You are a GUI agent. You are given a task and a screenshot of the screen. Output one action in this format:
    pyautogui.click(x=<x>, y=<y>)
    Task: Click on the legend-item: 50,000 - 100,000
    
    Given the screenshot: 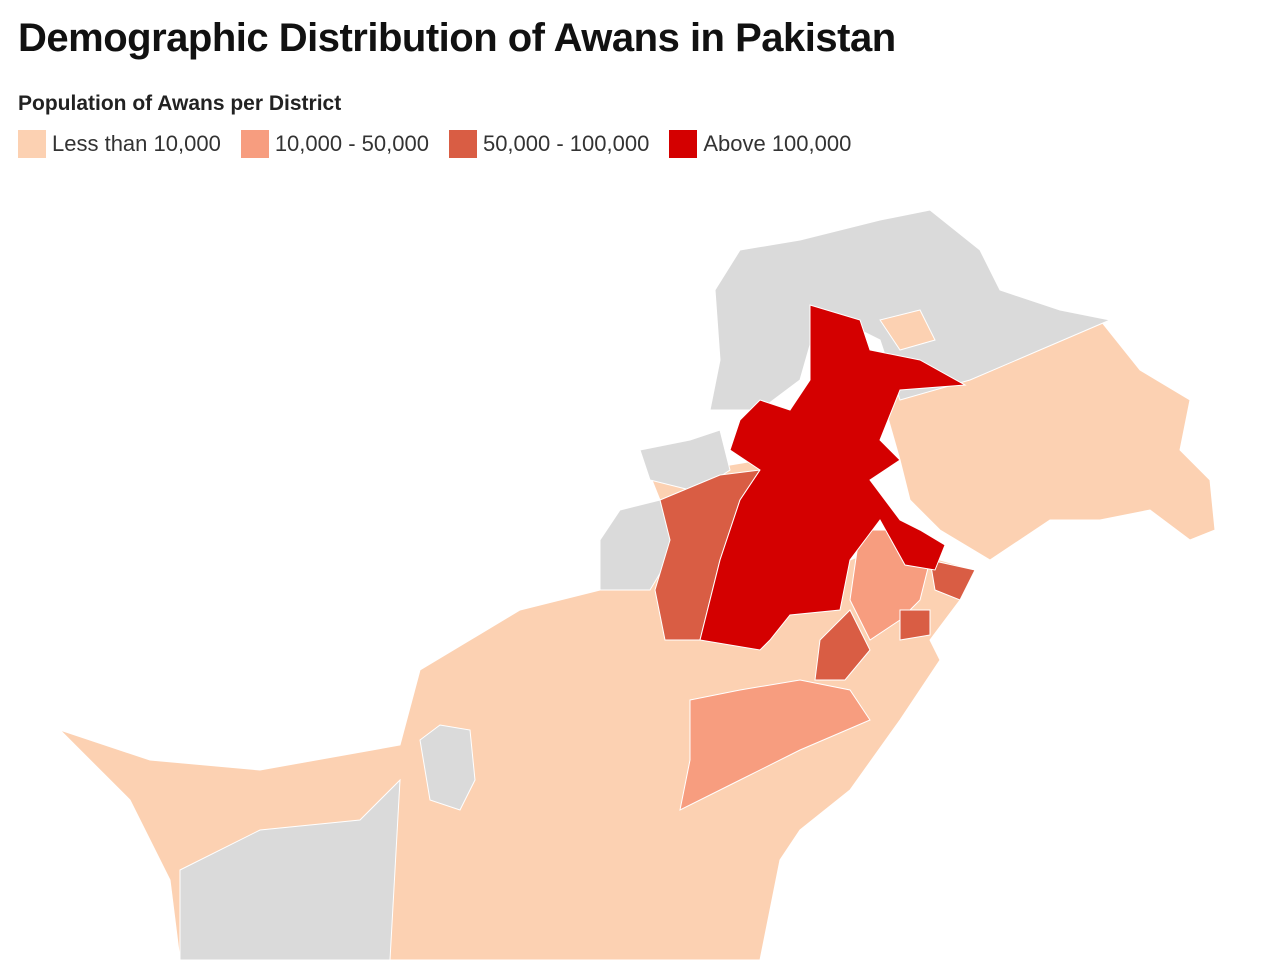 What is the action you would take?
    pyautogui.click(x=549, y=144)
    